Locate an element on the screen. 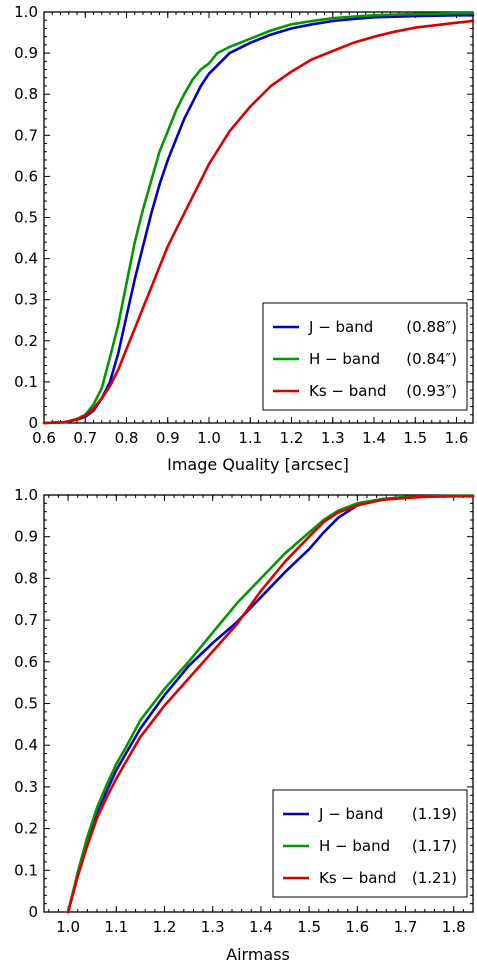 The image size is (477, 968). legend-value-h: (0.84″) is located at coordinates (431, 359).